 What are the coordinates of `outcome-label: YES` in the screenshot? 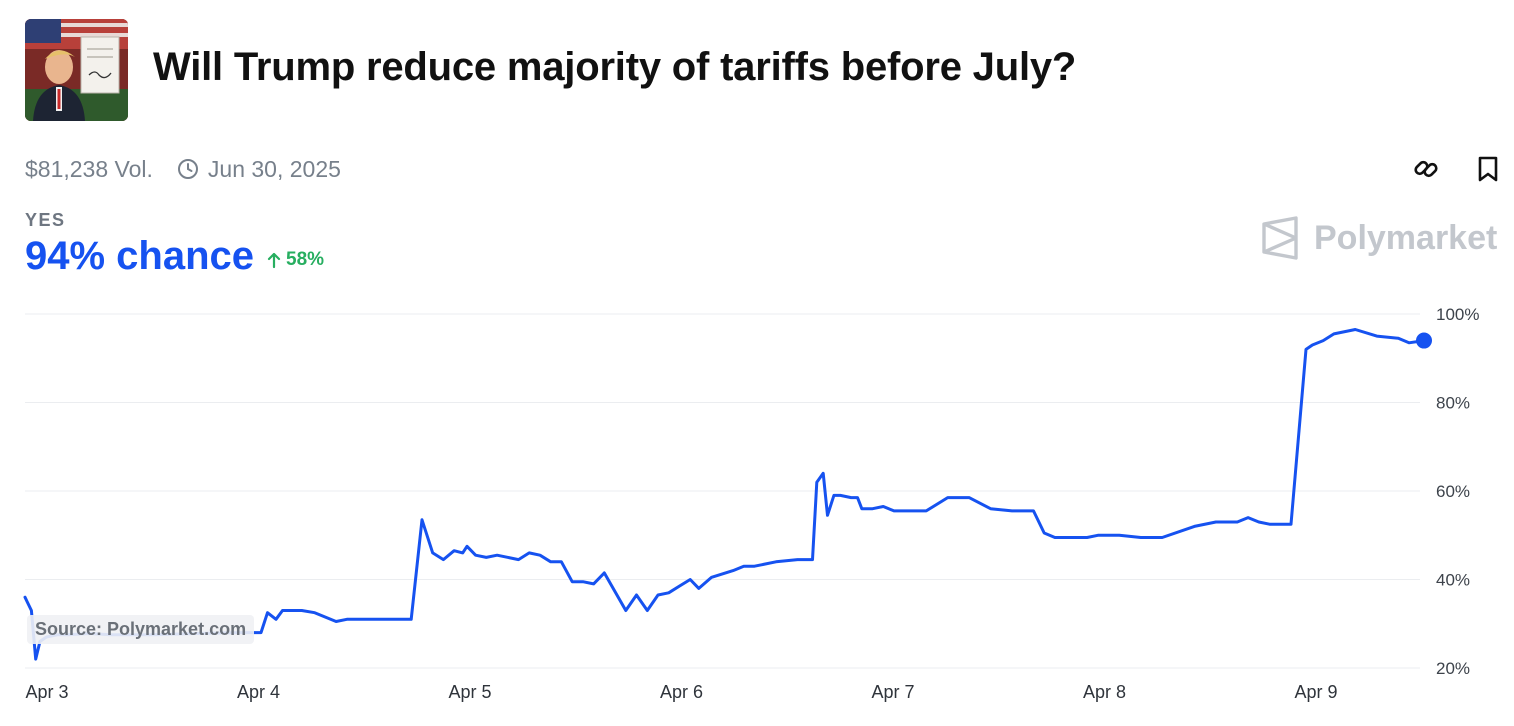 It's located at (45, 220).